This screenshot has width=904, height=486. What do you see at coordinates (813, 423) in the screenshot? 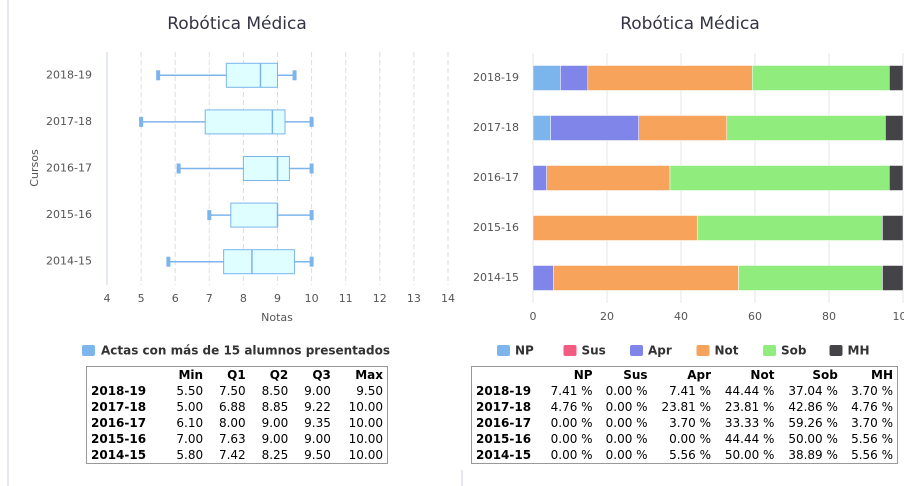
I see `table-cell: 59.26 %` at bounding box center [813, 423].